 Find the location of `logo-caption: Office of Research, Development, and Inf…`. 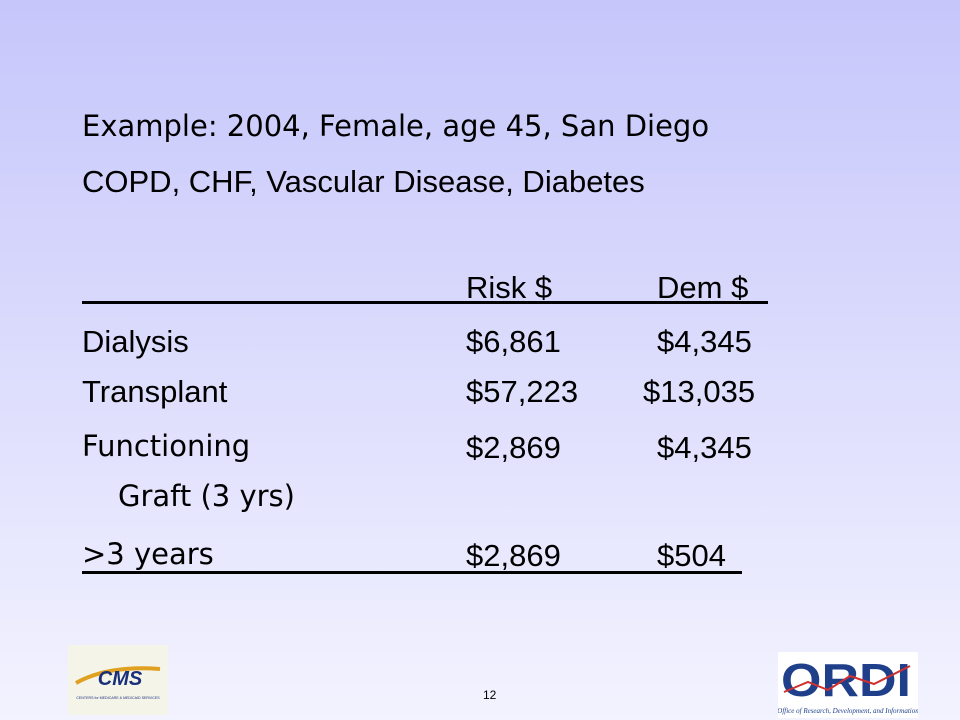

logo-caption: Office of Research, Development, and Inf… is located at coordinates (848, 711).